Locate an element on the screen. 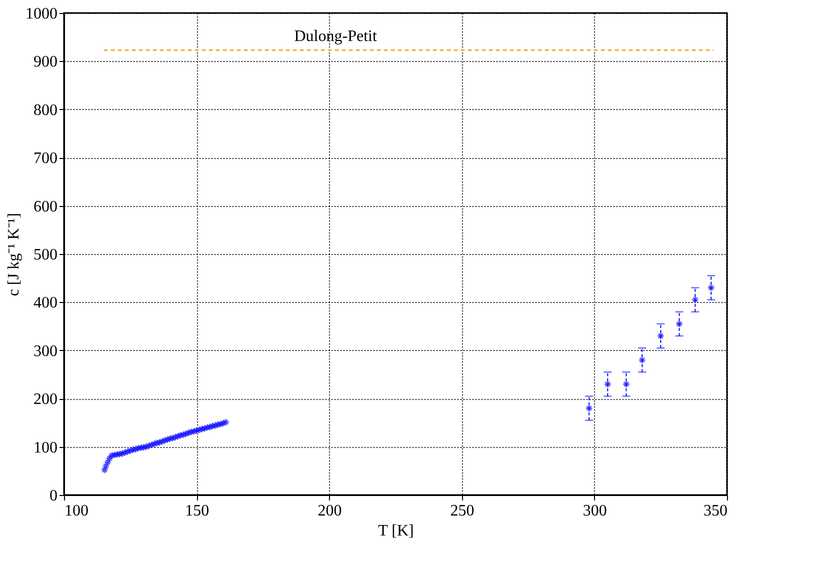 The width and height of the screenshot is (823, 574). x-axis-title: T [K] is located at coordinates (396, 531).